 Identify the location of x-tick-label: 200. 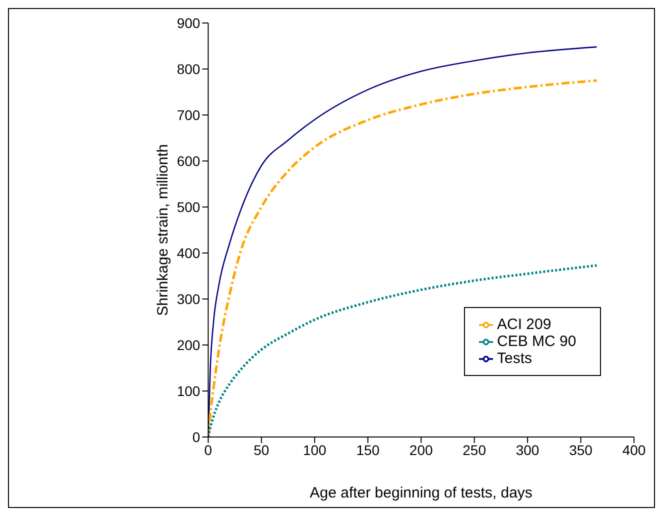
(421, 450).